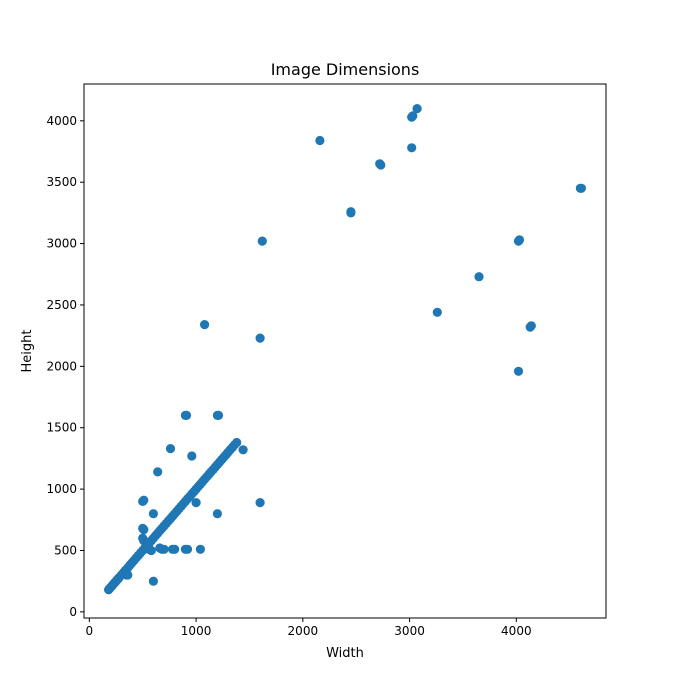  I want to click on x-tick-label: 1000, so click(196, 631).